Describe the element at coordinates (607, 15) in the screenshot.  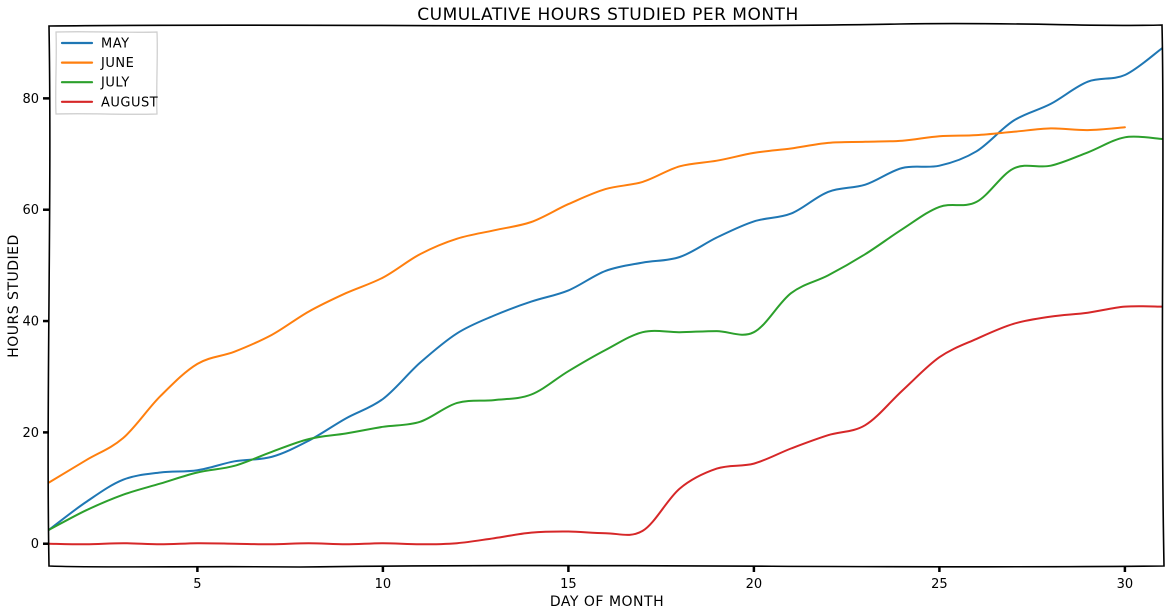
I see `chart-title: CUMULATIVE HOURS STUDIED PER MONTH` at that location.